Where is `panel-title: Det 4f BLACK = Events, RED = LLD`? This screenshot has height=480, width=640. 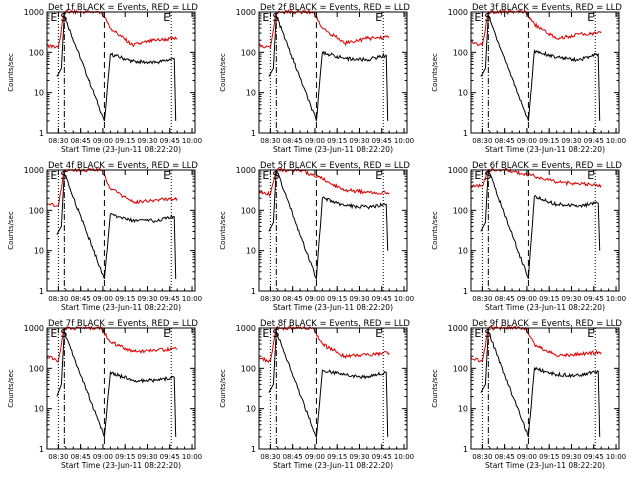
panel-title: Det 4f BLACK = Events, RED = LLD is located at coordinates (123, 166).